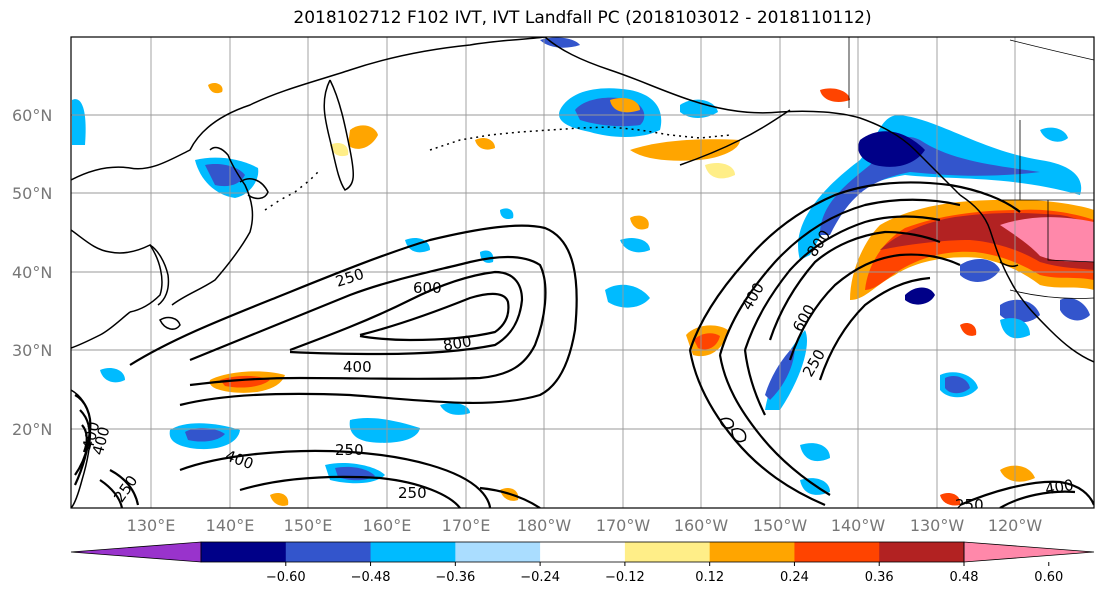  I want to click on colorbar-tick-label: −0.48, so click(371, 577).